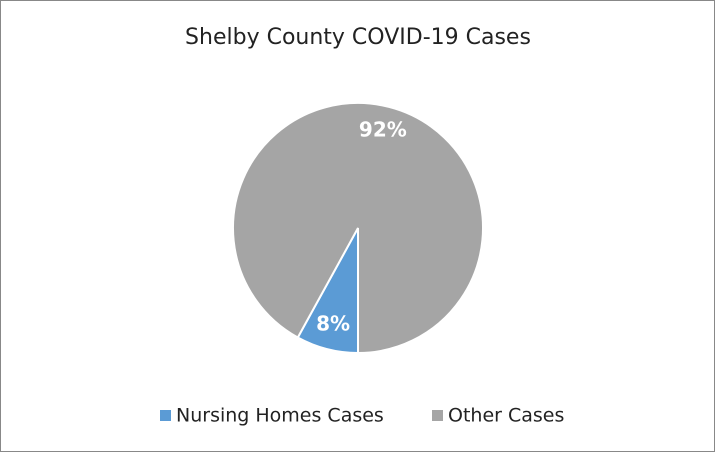 The width and height of the screenshot is (715, 452). I want to click on legend-label: Other Cases, so click(506, 416).